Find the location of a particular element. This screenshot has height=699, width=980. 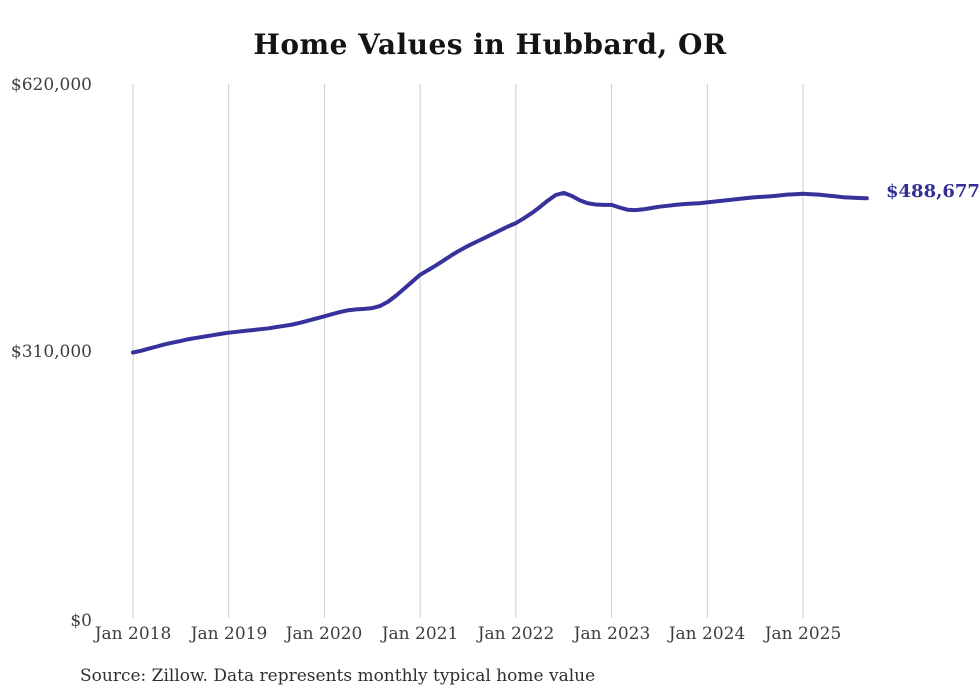

y-axis-tick-label: $0 is located at coordinates (81, 621).